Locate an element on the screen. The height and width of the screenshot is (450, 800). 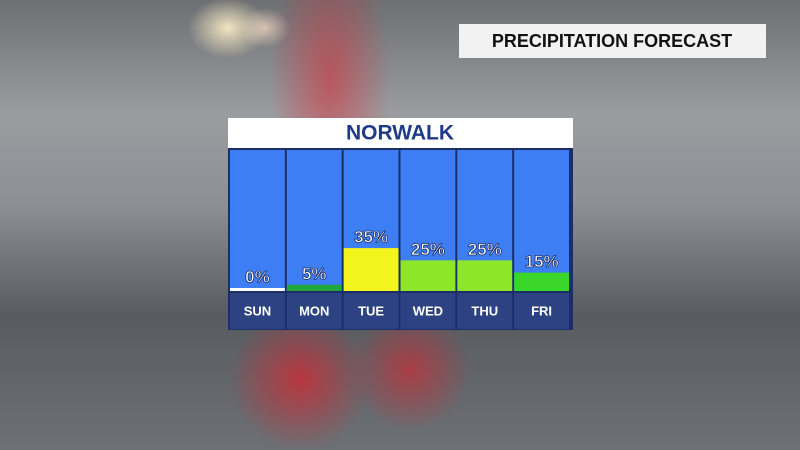
value-label: 15% is located at coordinates (542, 261).